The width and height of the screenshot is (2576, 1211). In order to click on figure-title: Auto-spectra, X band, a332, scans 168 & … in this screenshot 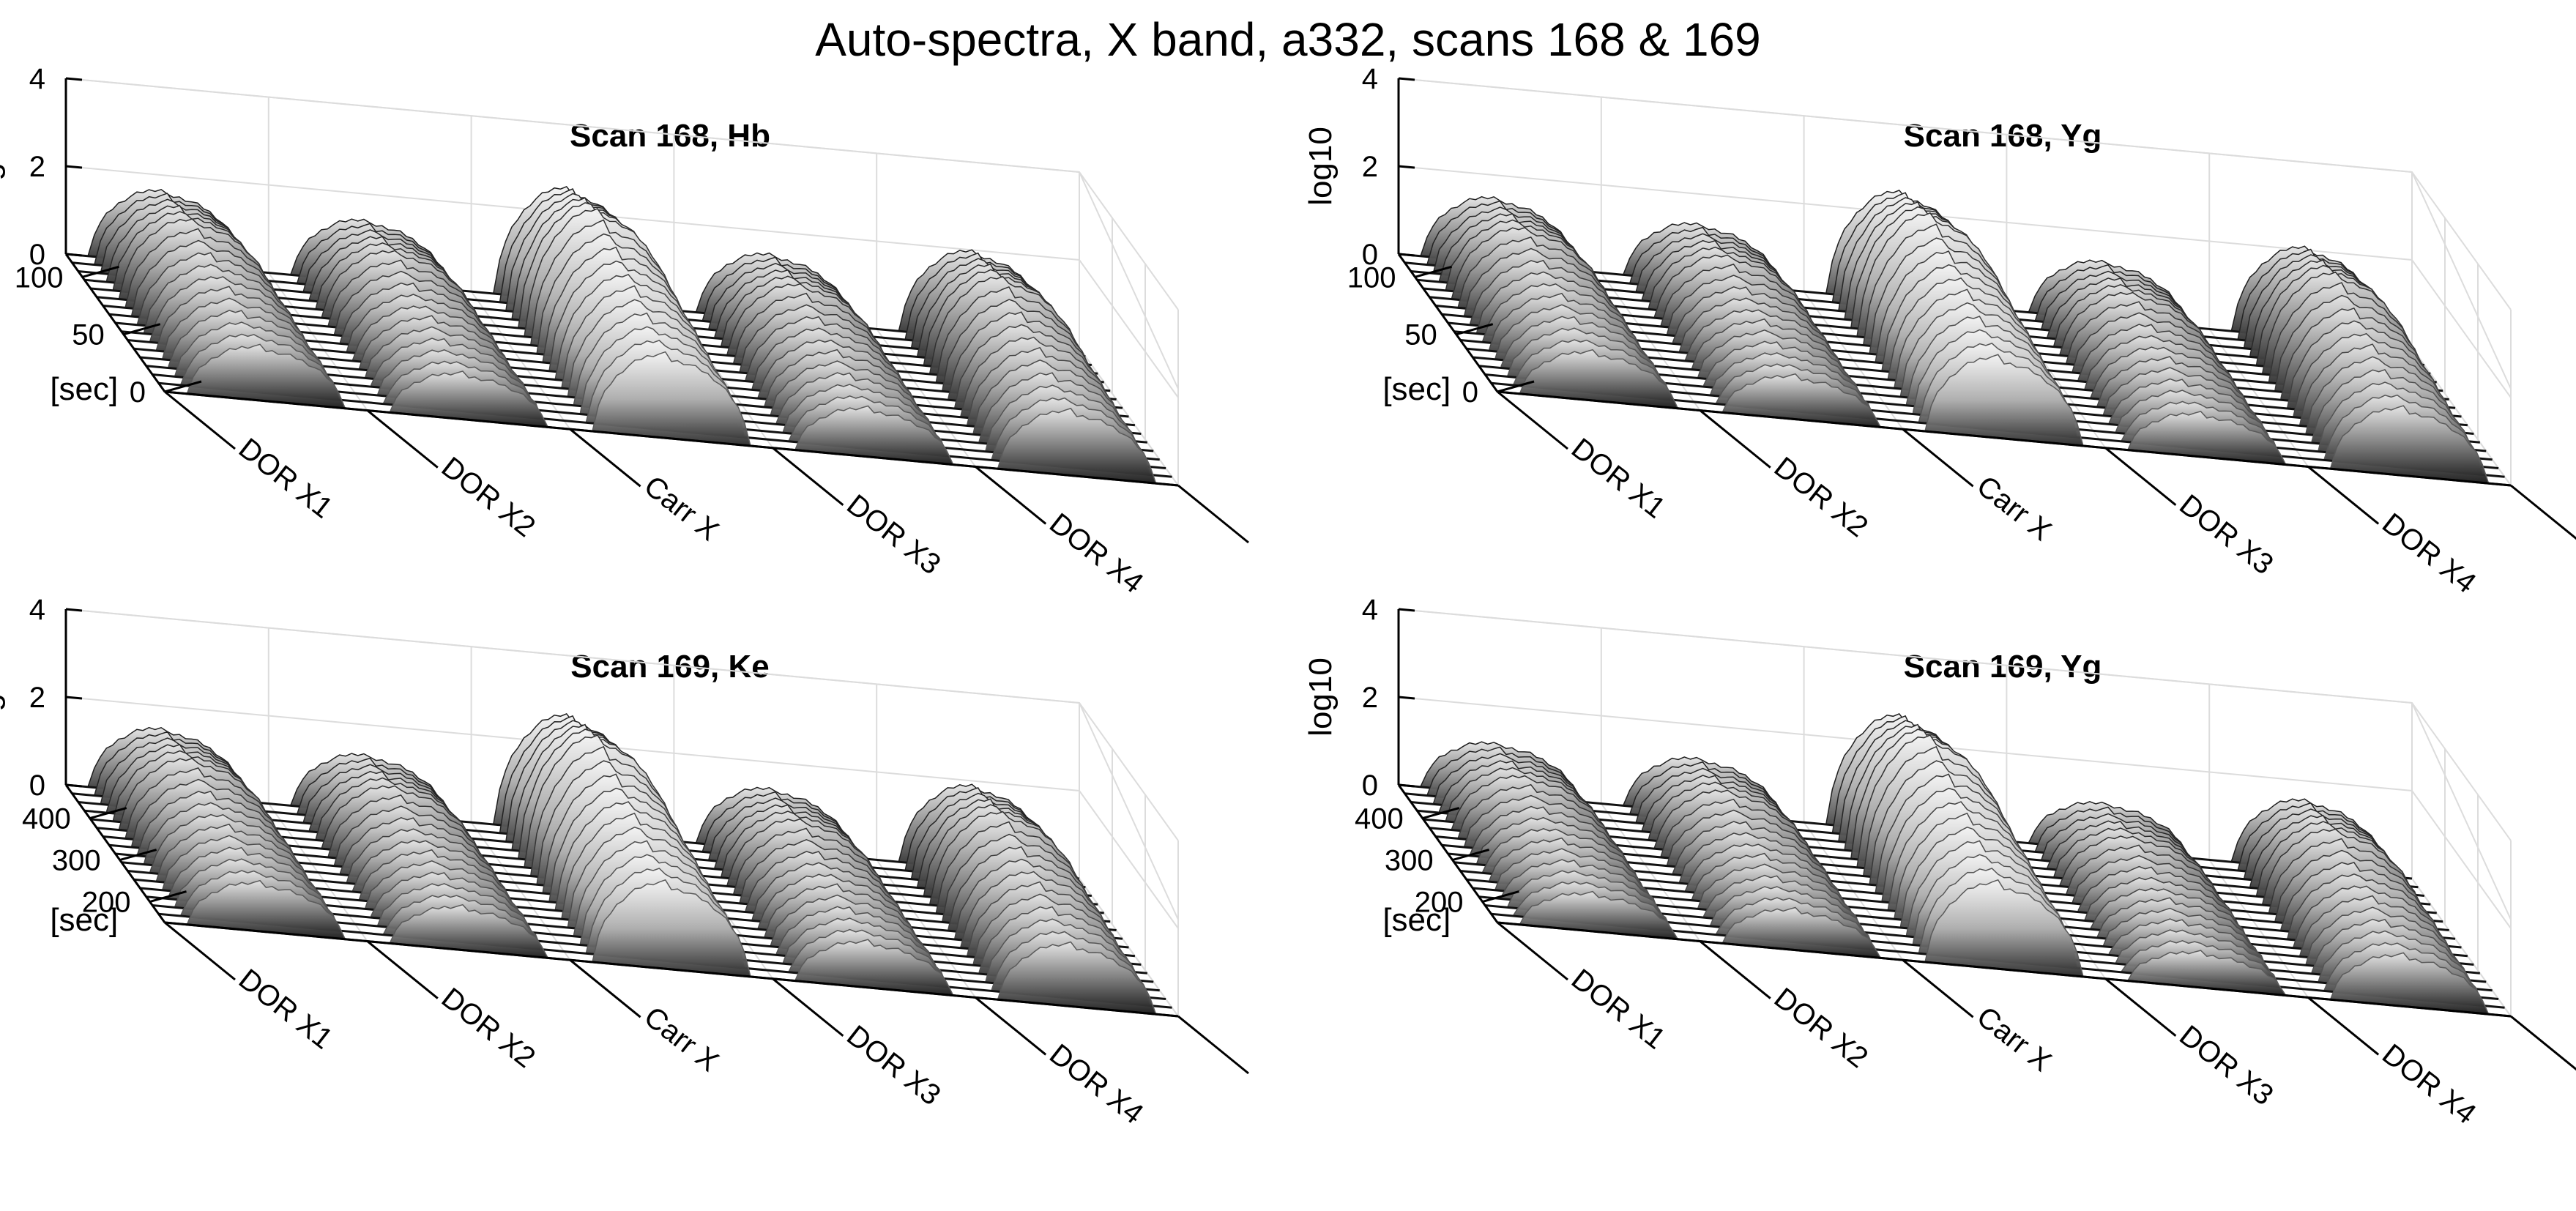, I will do `click(1288, 39)`.